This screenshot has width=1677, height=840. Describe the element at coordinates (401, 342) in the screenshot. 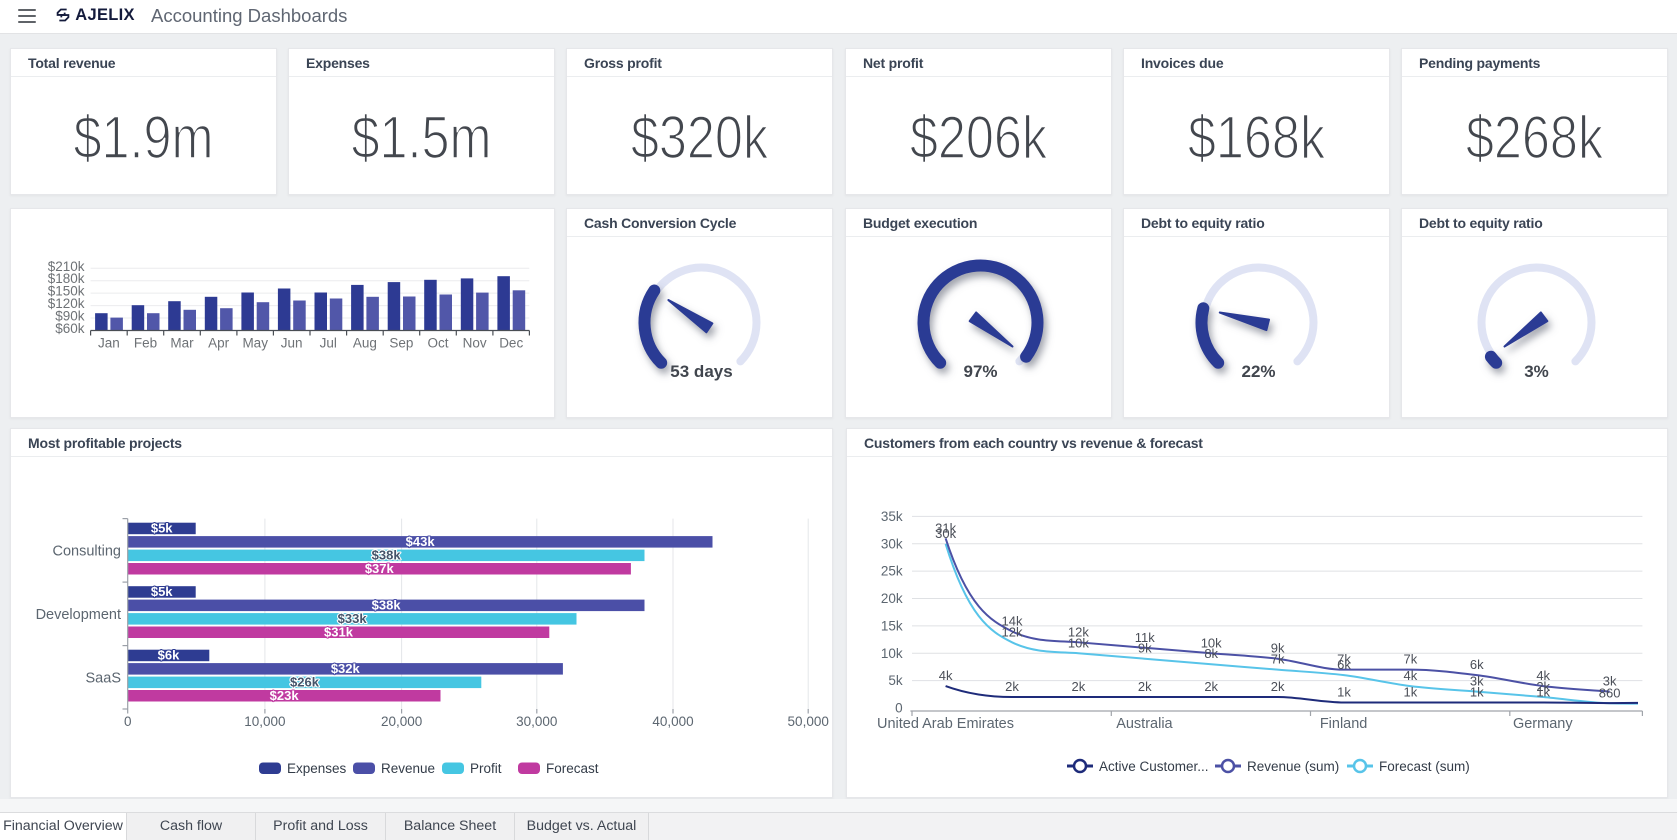

I see `svg-text: Sep` at that location.